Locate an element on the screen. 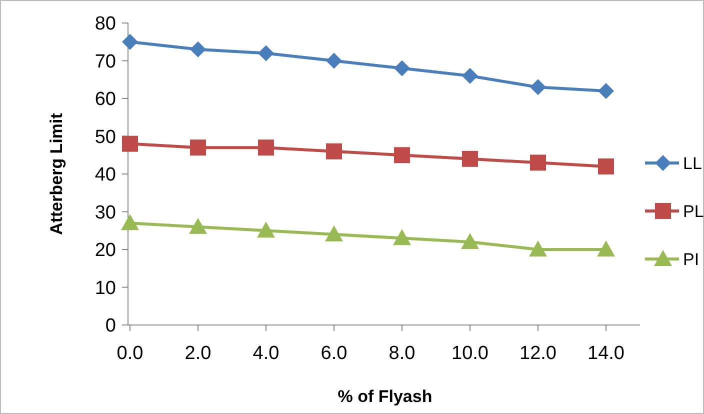 The height and width of the screenshot is (414, 704). x-tick-label: 6.0 is located at coordinates (334, 353).